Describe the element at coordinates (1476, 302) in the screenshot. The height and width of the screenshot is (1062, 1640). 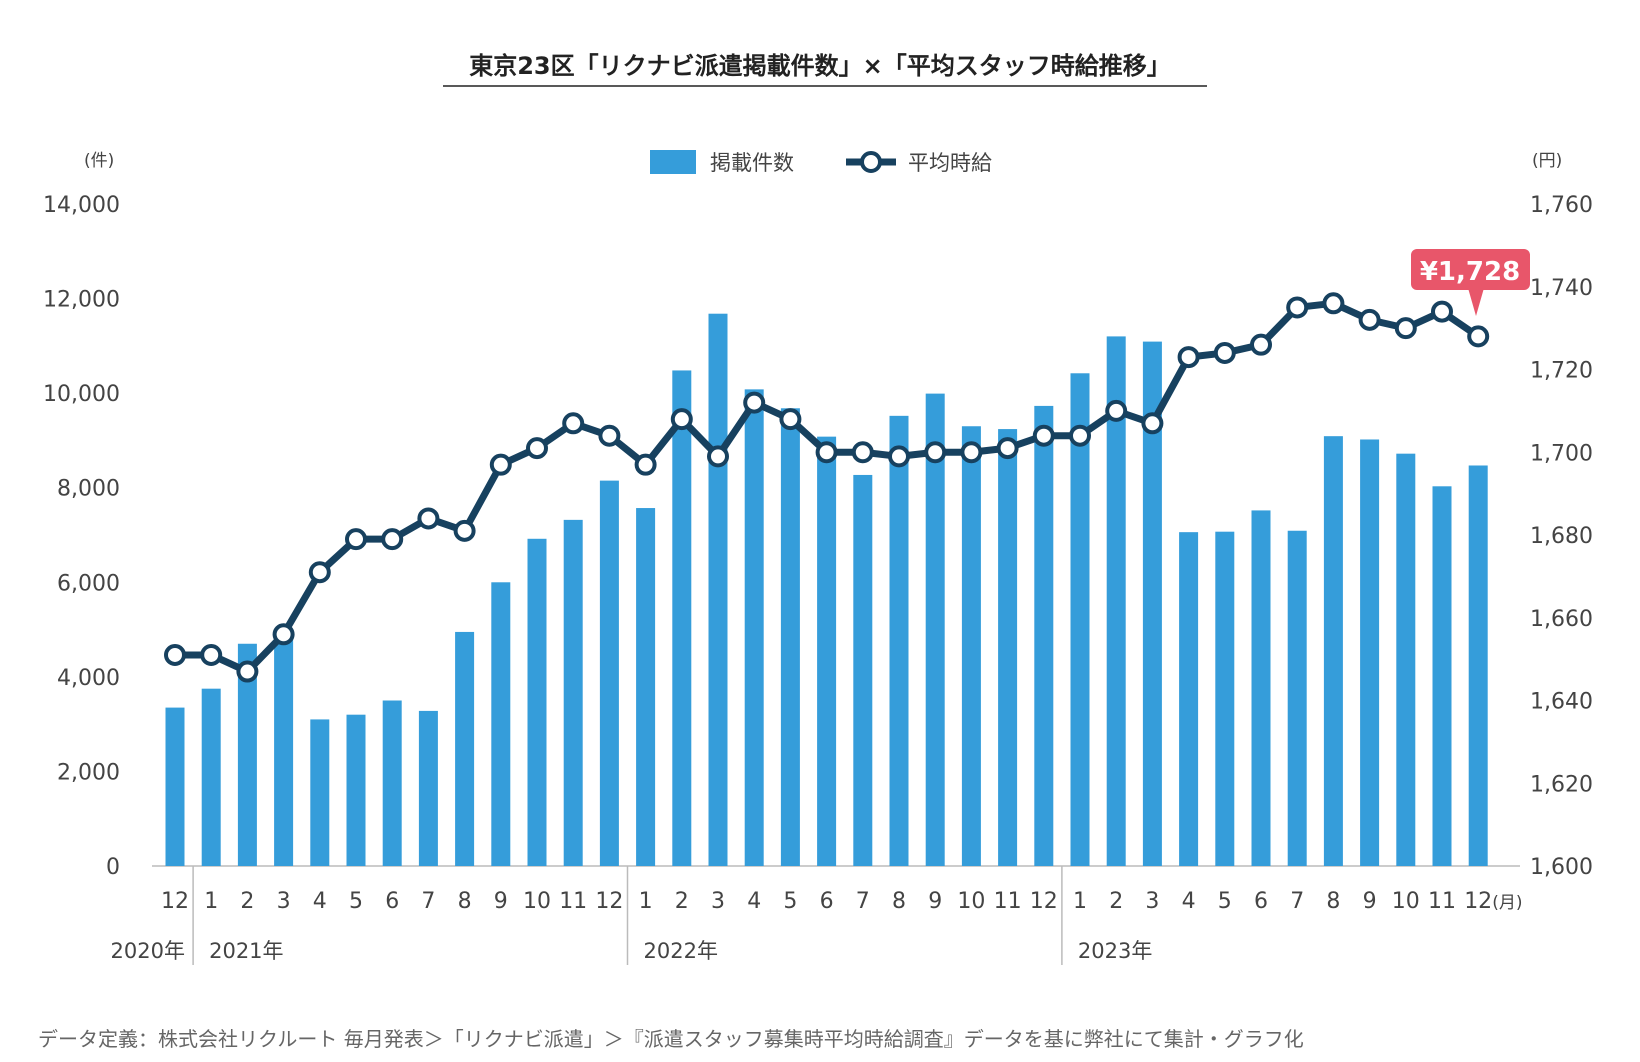
I see `callout-pointer` at that location.